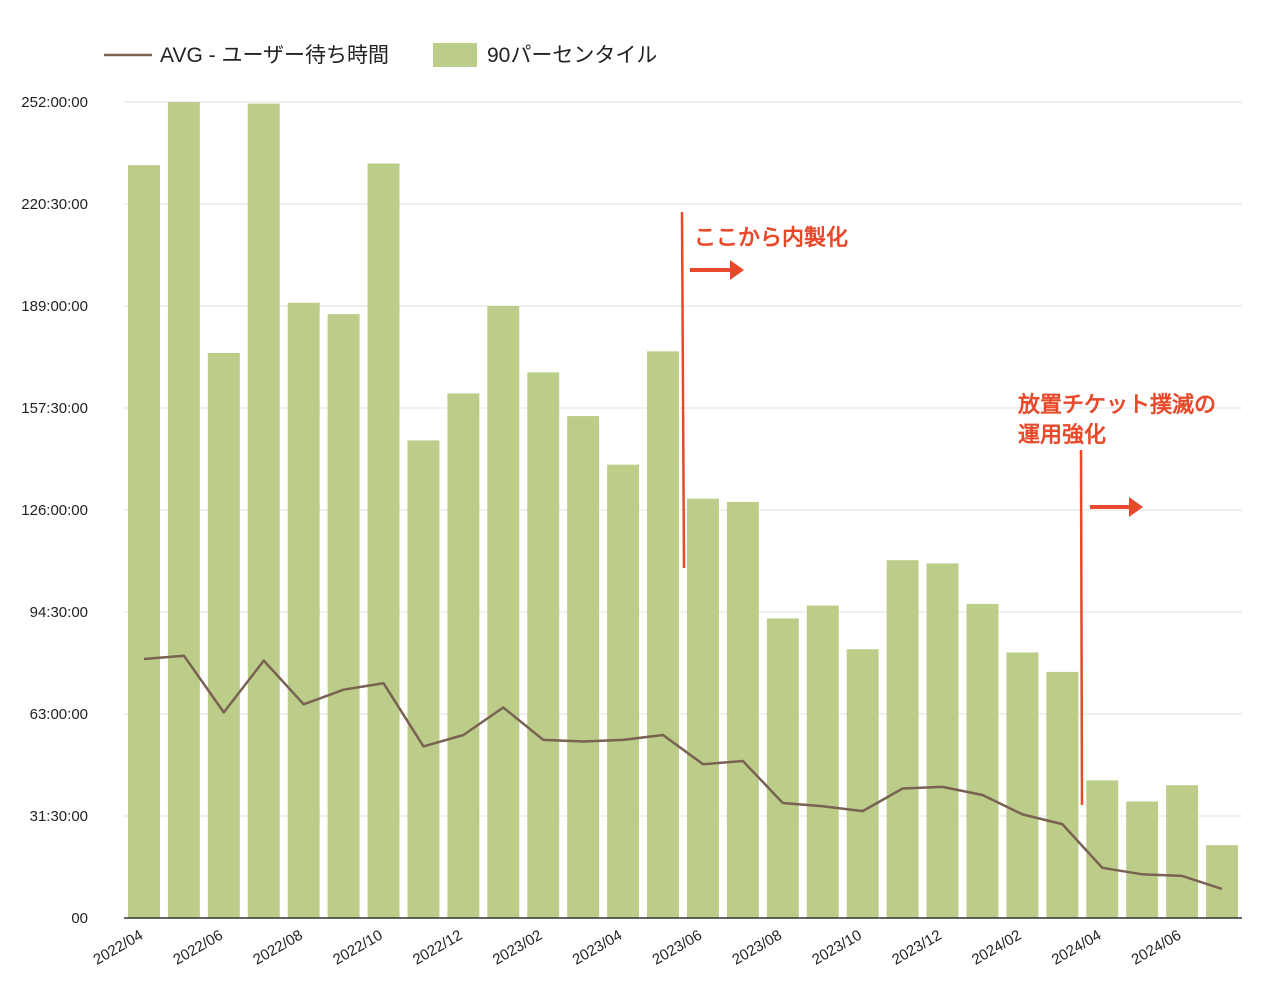 The height and width of the screenshot is (1000, 1264). Describe the element at coordinates (54, 204) in the screenshot. I see `y-tick-label: 220:30:00` at that location.